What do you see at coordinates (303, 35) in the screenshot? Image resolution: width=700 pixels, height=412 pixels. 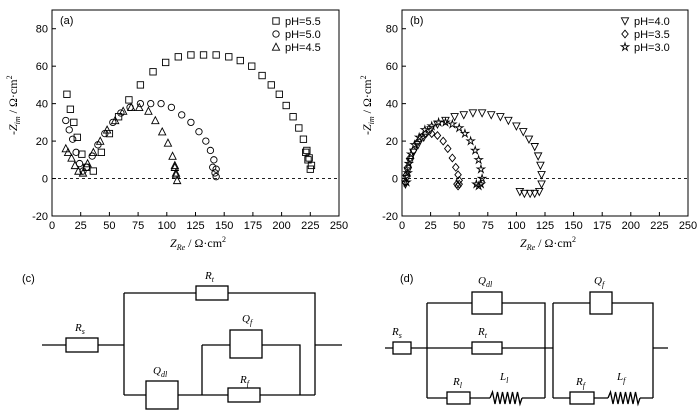 I see `legend-label: pH=5.0` at bounding box center [303, 35].